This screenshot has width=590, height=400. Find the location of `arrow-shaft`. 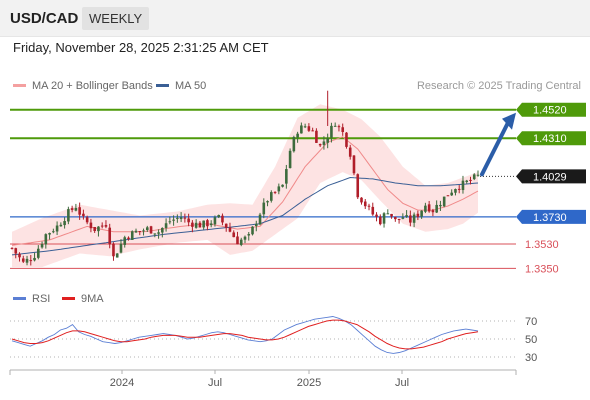

arrow-shaft is located at coordinates (495, 148).